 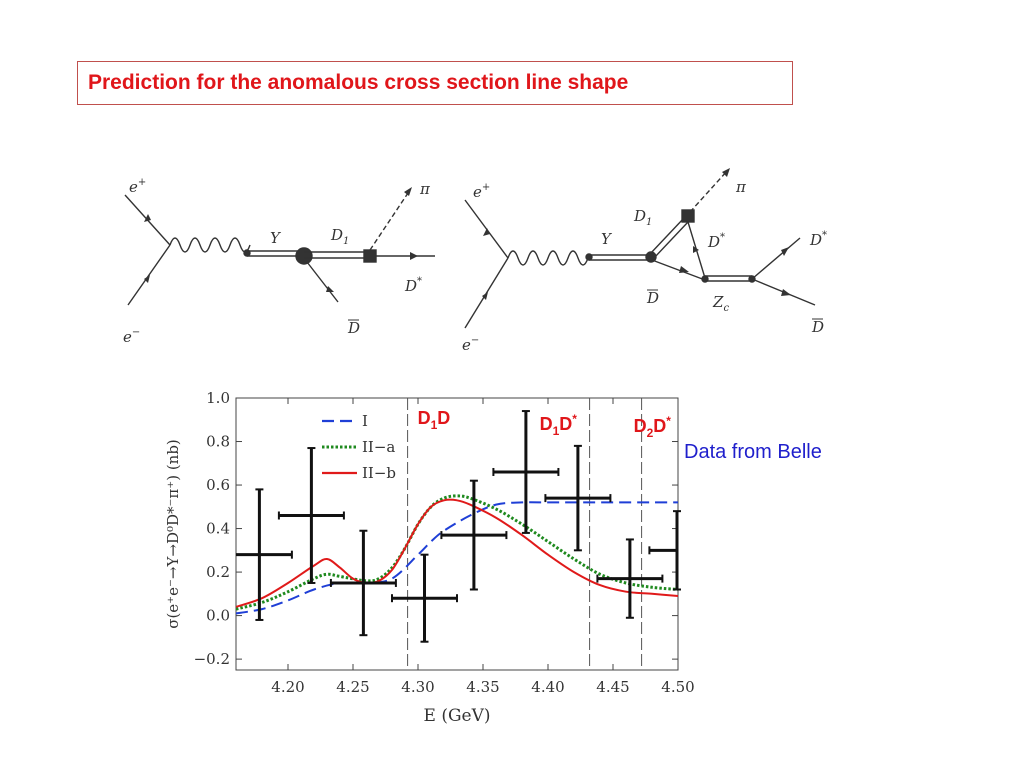 What do you see at coordinates (218, 442) in the screenshot?
I see `y-tick-label: 0.8` at bounding box center [218, 442].